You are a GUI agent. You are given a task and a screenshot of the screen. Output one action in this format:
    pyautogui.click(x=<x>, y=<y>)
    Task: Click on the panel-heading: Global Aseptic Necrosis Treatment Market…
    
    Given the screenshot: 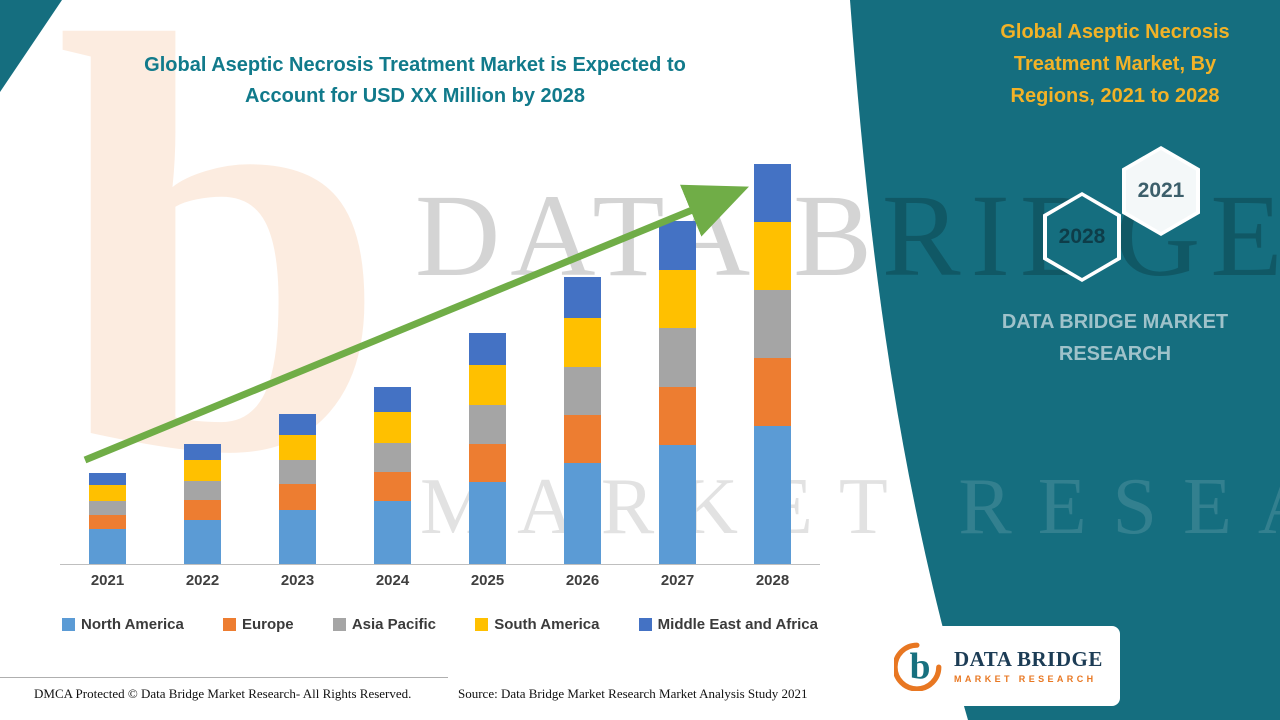 What is the action you would take?
    pyautogui.click(x=1115, y=64)
    